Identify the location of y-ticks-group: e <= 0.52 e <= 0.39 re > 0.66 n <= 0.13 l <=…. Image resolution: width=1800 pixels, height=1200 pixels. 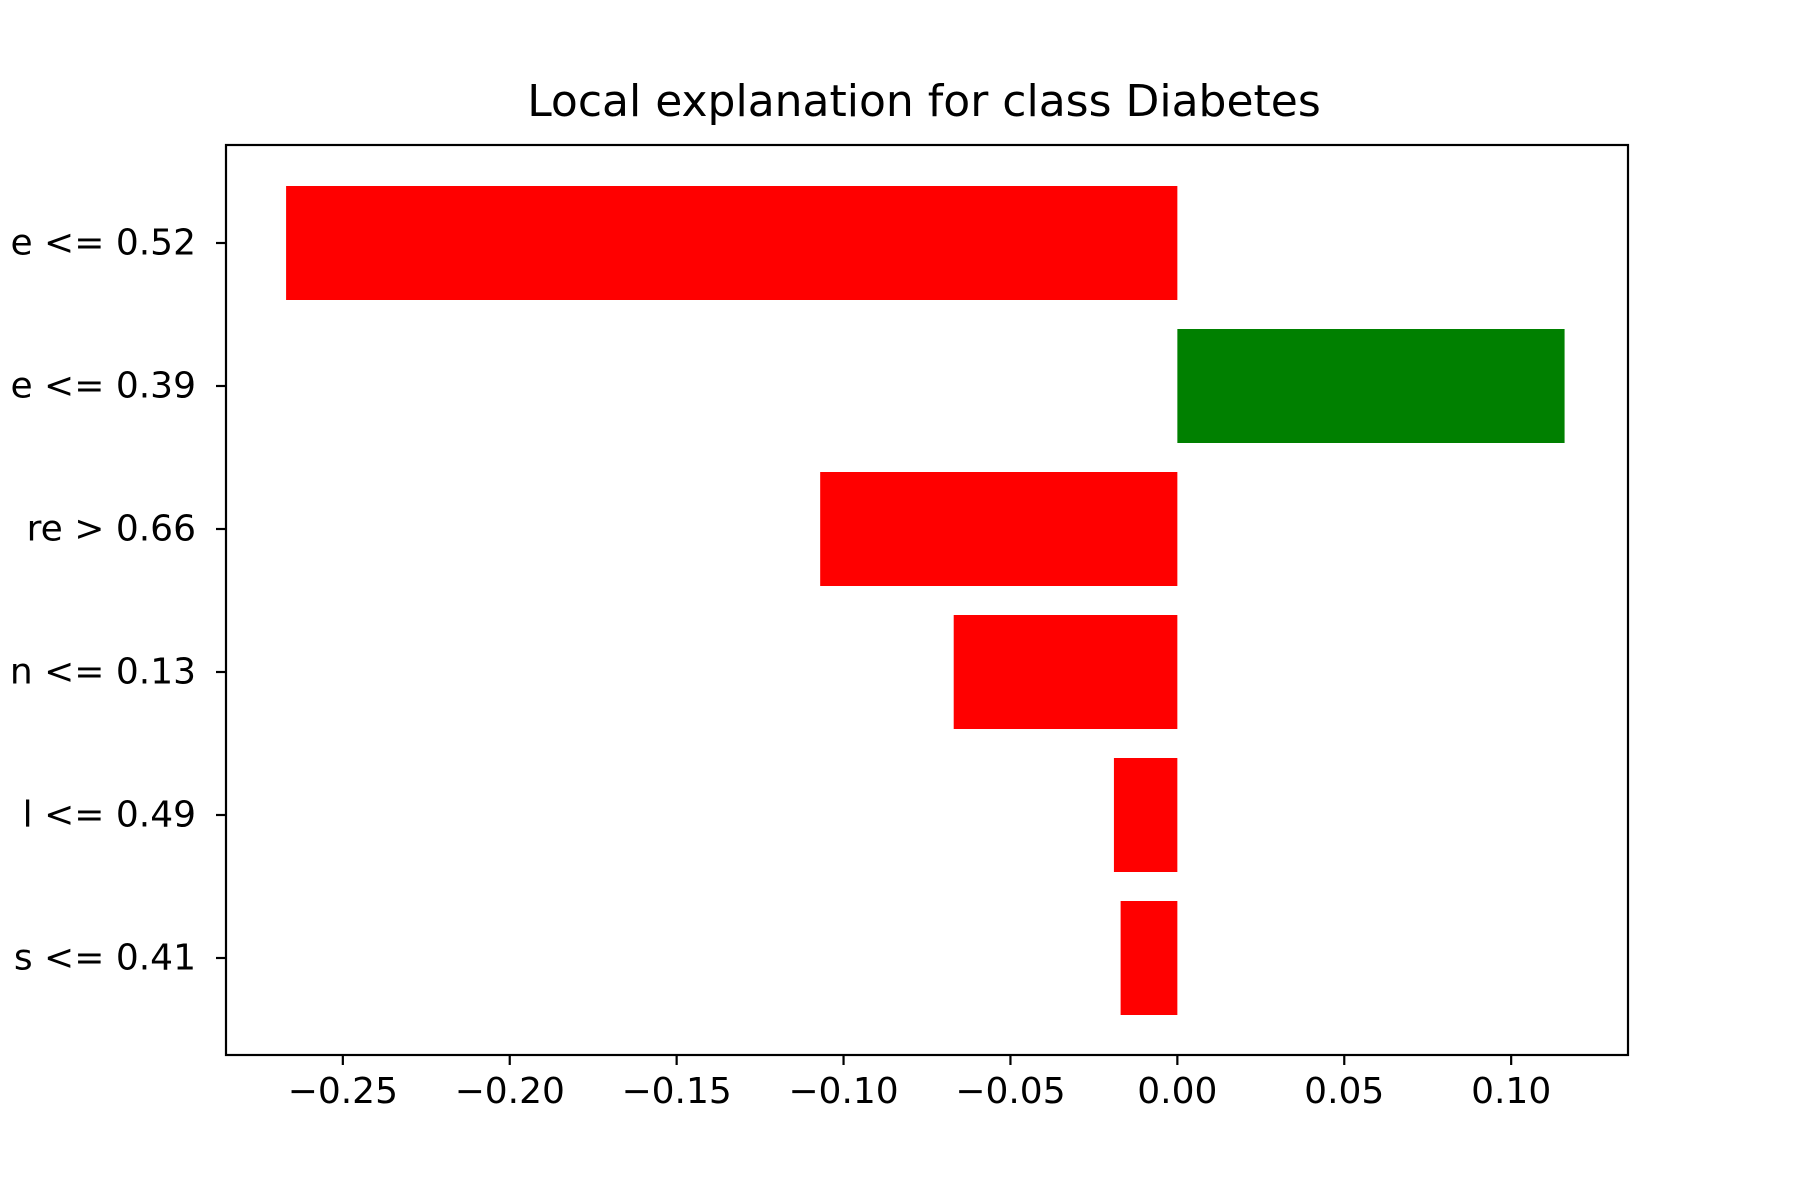
(118, 601).